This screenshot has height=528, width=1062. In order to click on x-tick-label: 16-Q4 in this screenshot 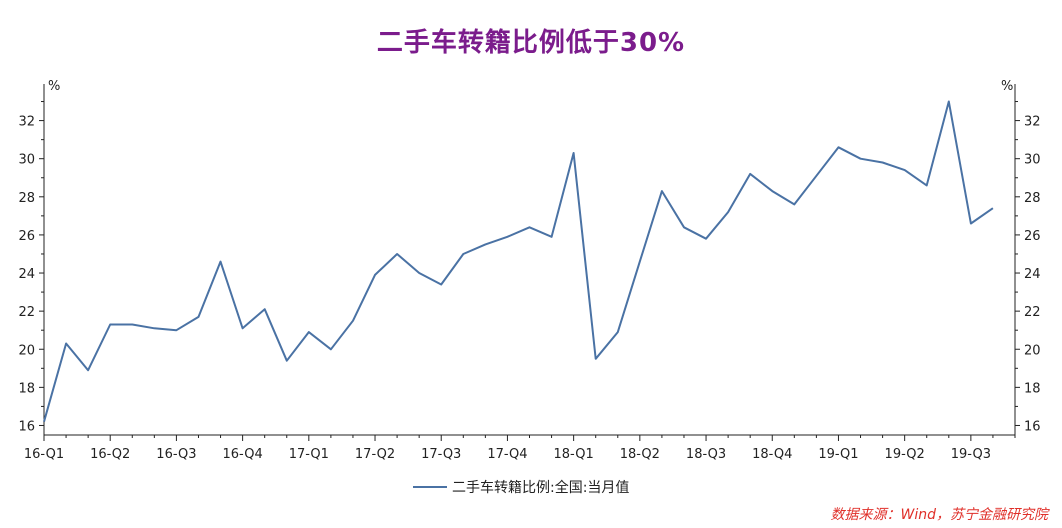, I will do `click(243, 454)`.